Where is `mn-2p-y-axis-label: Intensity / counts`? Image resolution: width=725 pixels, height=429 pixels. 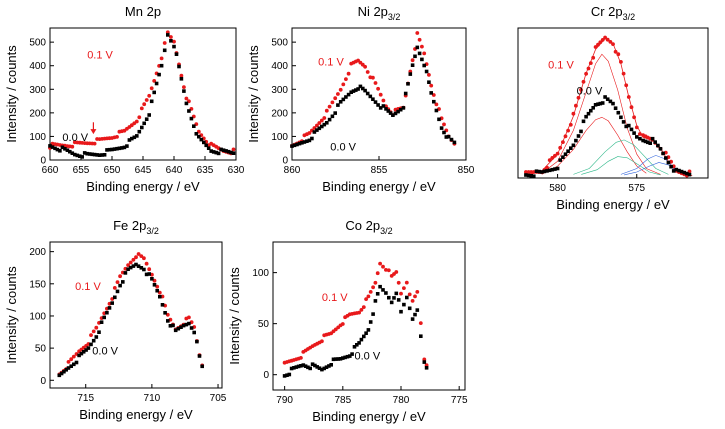 mn-2p-y-axis-label: Intensity / counts is located at coordinates (11, 94).